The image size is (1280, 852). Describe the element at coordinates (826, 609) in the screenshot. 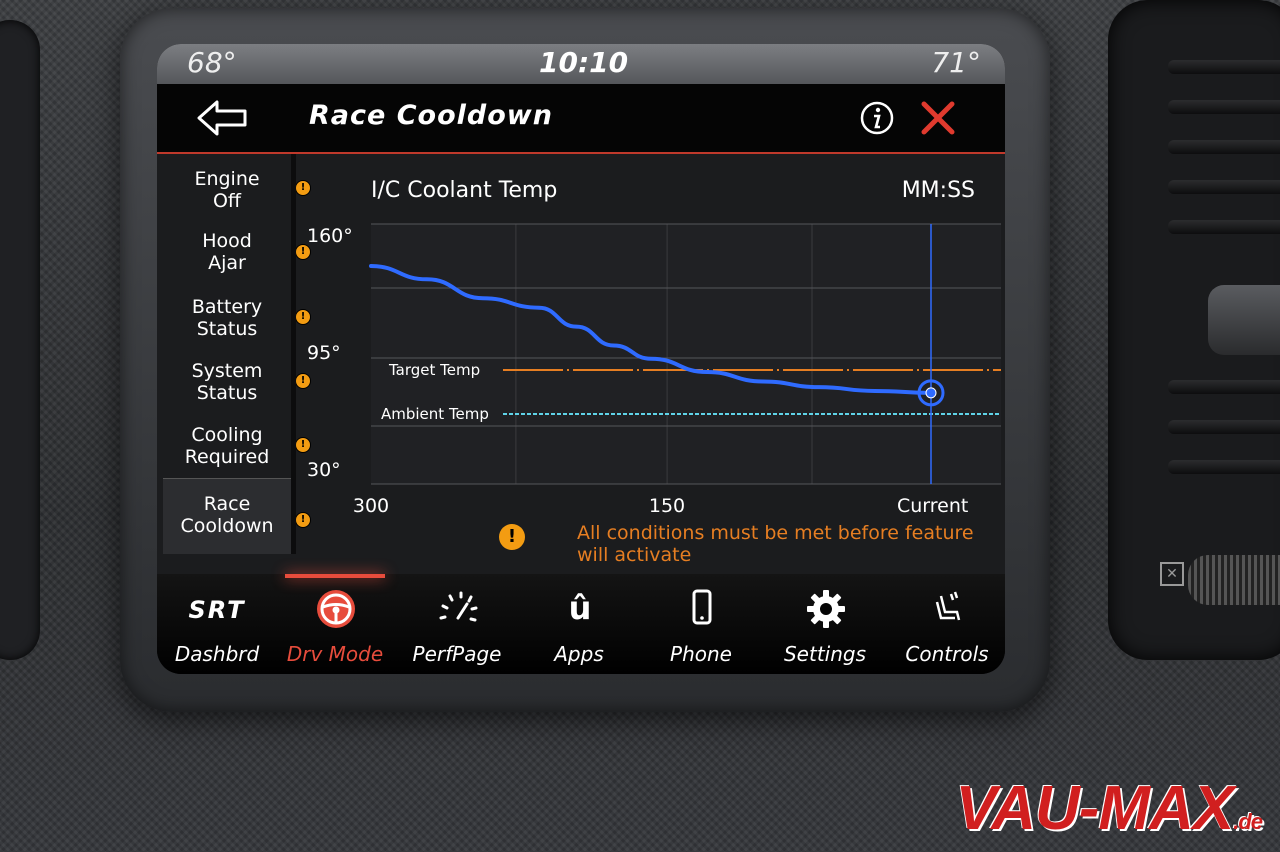

I see `gear-icon` at that location.